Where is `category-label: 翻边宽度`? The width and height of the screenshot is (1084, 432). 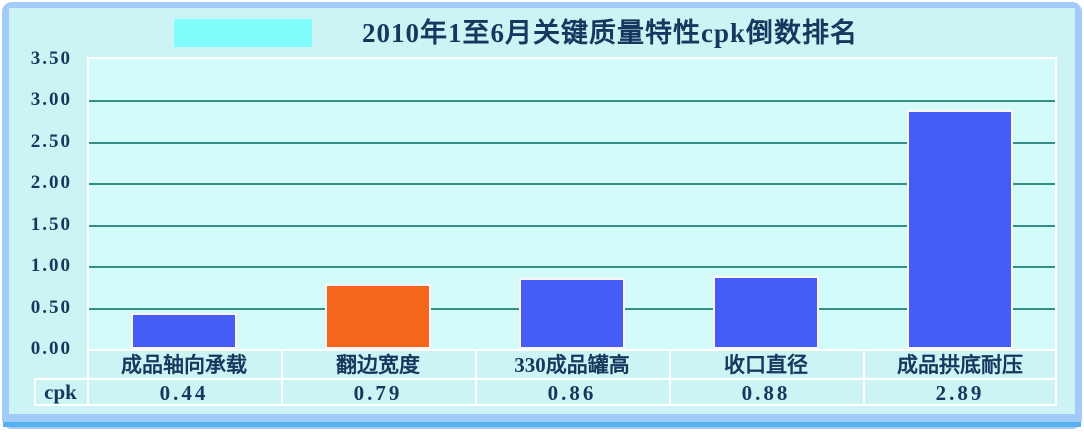
category-label: 翻边宽度 is located at coordinates (378, 365).